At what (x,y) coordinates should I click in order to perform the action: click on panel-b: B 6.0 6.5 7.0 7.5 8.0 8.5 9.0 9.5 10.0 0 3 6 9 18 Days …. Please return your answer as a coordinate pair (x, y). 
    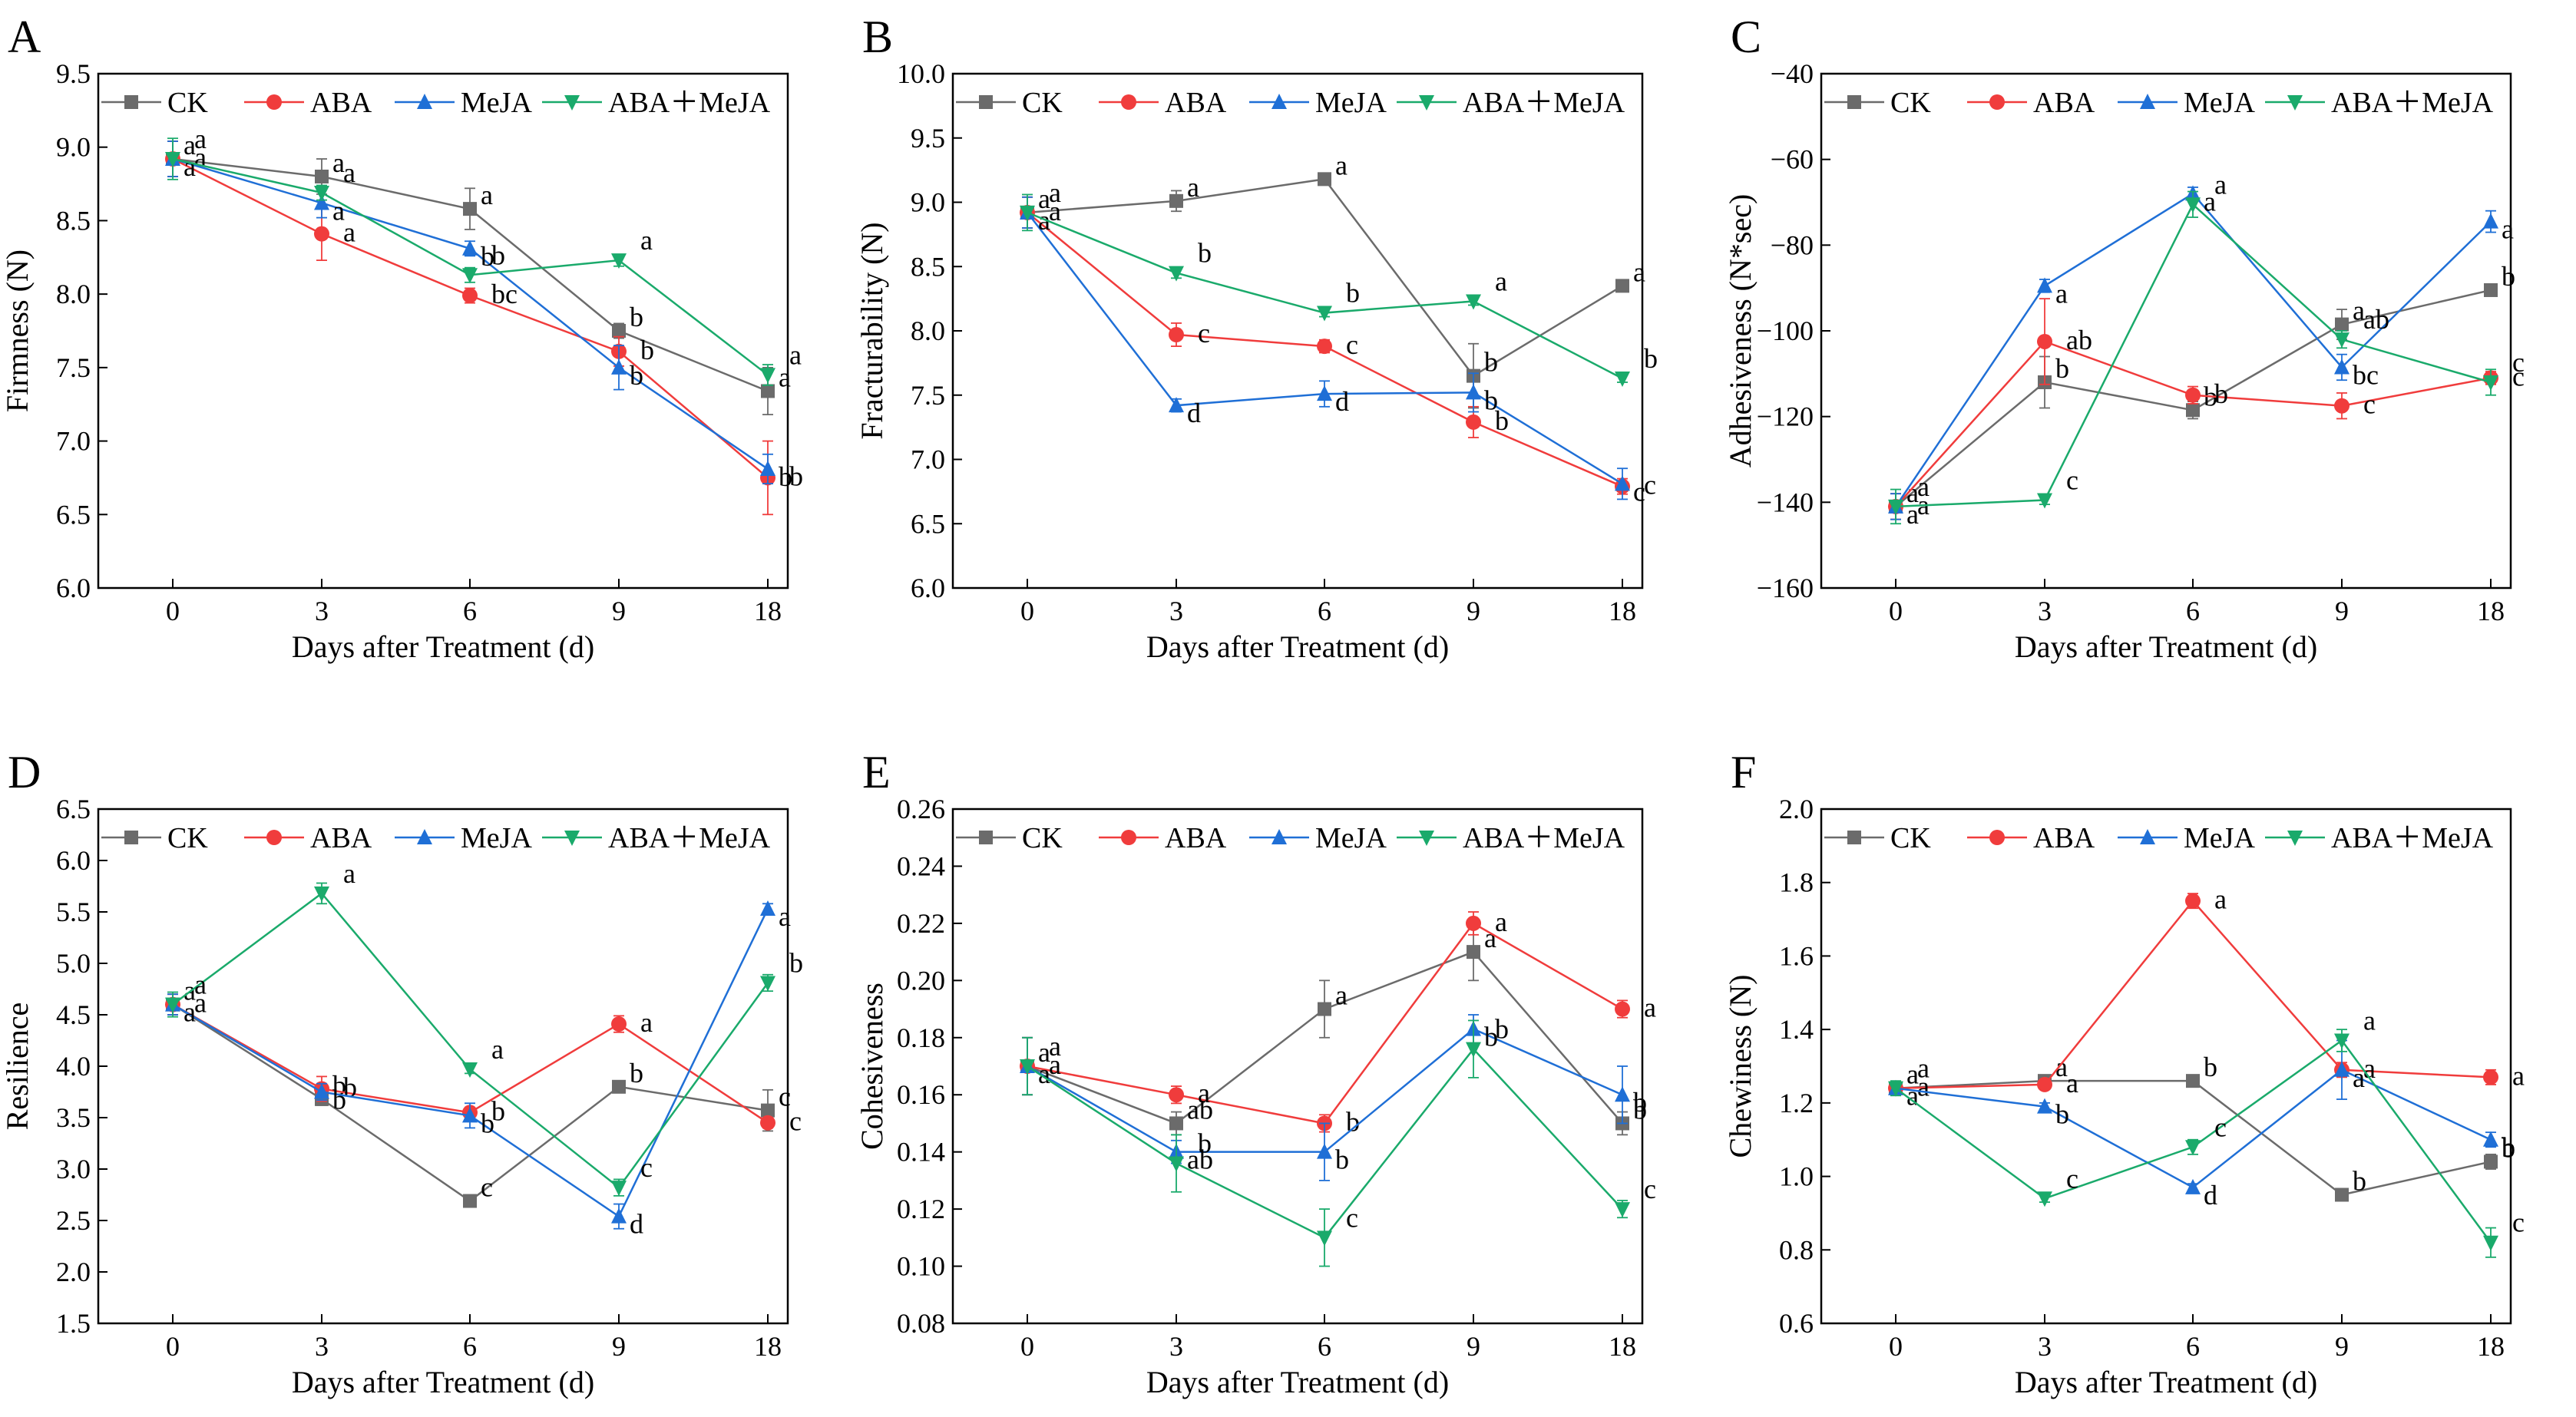
    Looking at the image, I should click on (1256, 338).